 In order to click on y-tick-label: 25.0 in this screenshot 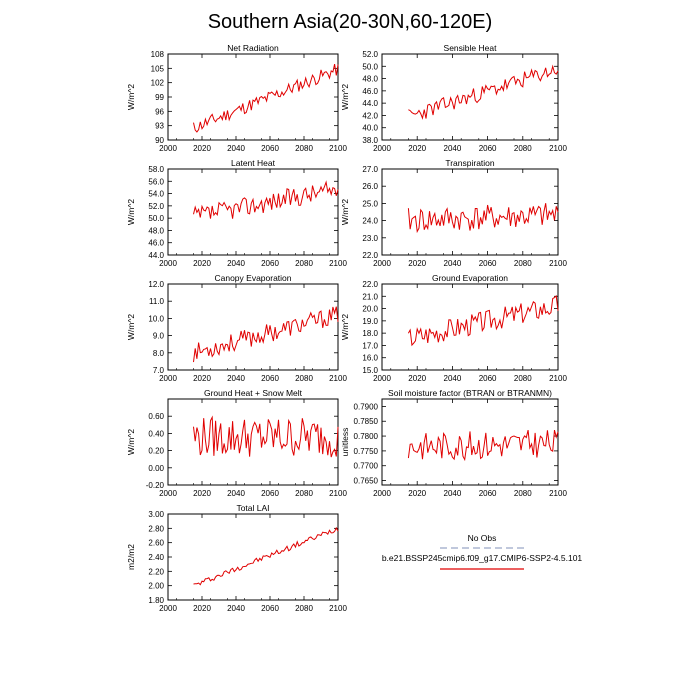, I will do `click(370, 203)`.